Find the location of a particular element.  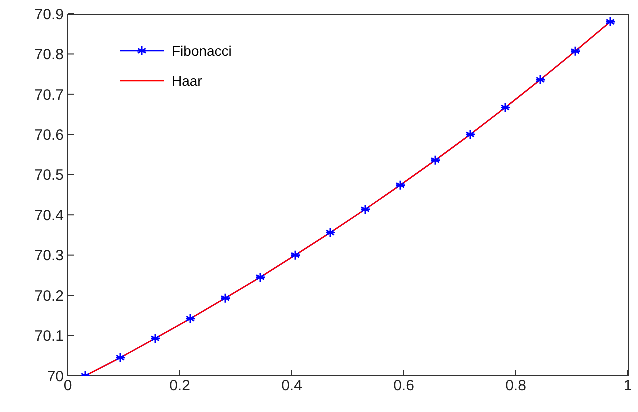

y-tick-label: 70.7 is located at coordinates (49, 95).